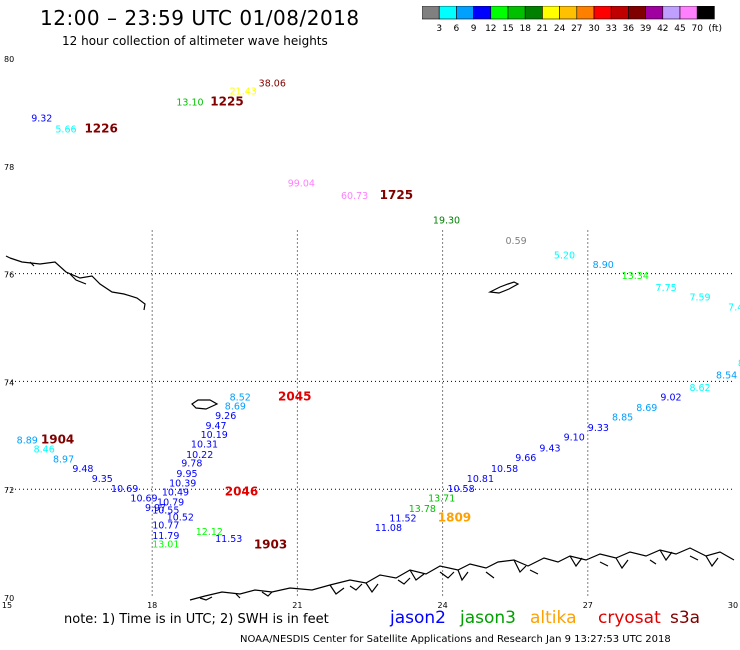  Describe the element at coordinates (574, 438) in the screenshot. I see `wave-height-label: 9.10` at that location.